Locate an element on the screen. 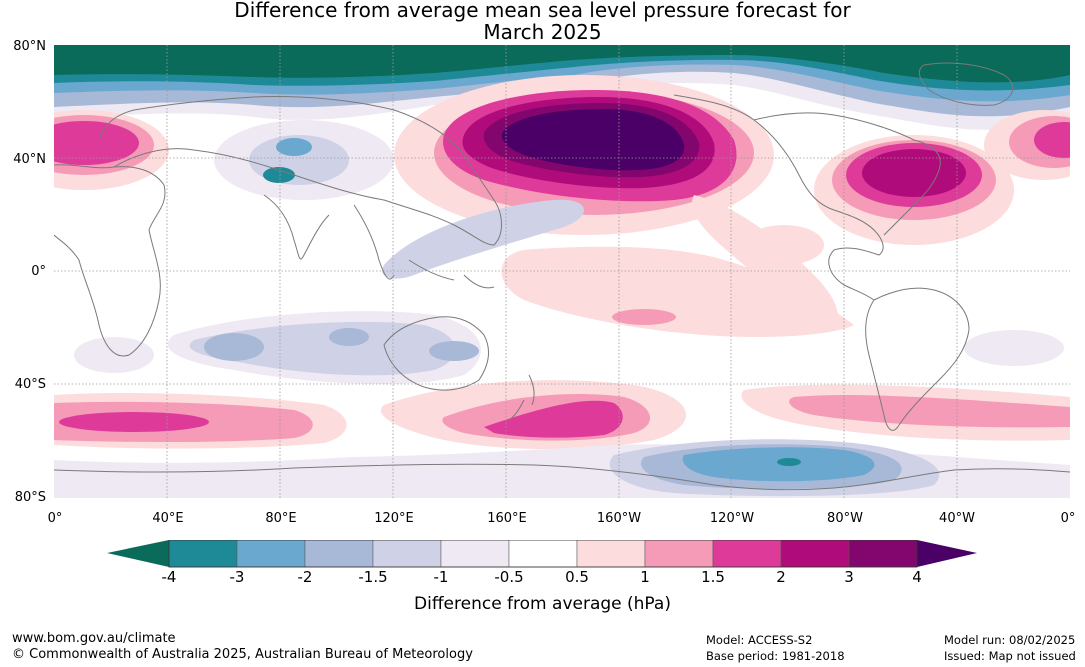  colorbar-tick: 1 is located at coordinates (645, 577).